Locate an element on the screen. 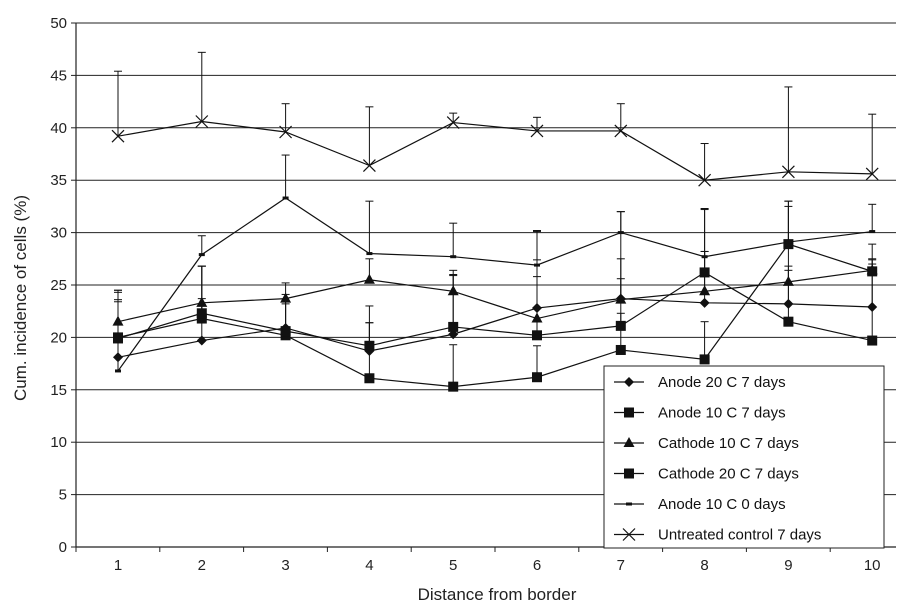 The image size is (901, 607). x-tick-label: 4 is located at coordinates (369, 565).